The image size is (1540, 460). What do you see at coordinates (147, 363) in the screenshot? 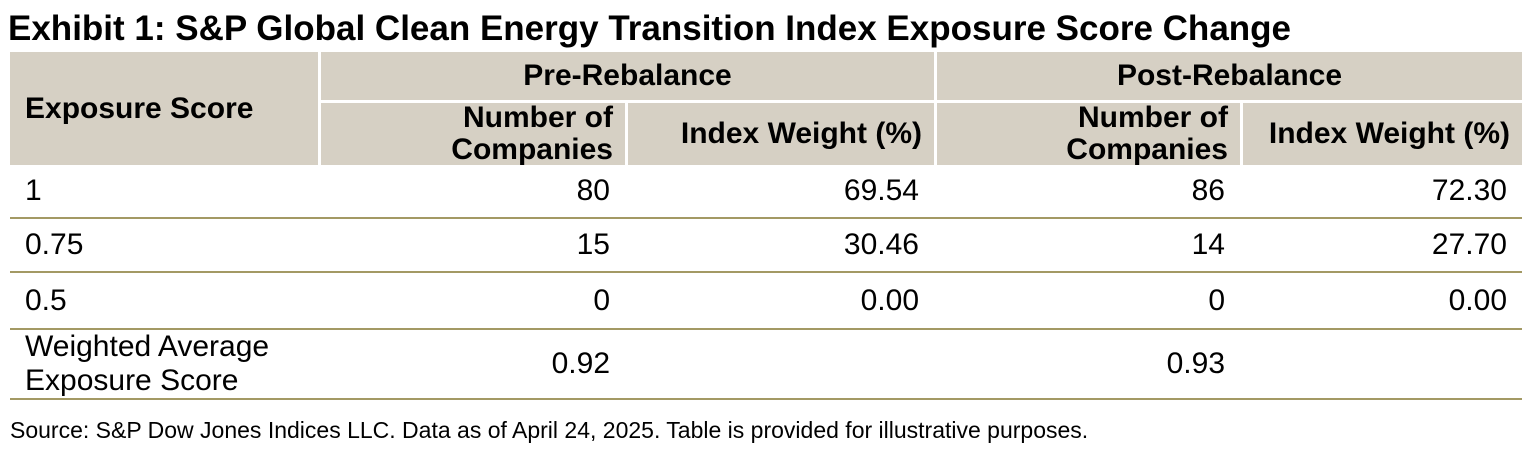
I see `row-label: Weighted Average Exposure Score` at bounding box center [147, 363].